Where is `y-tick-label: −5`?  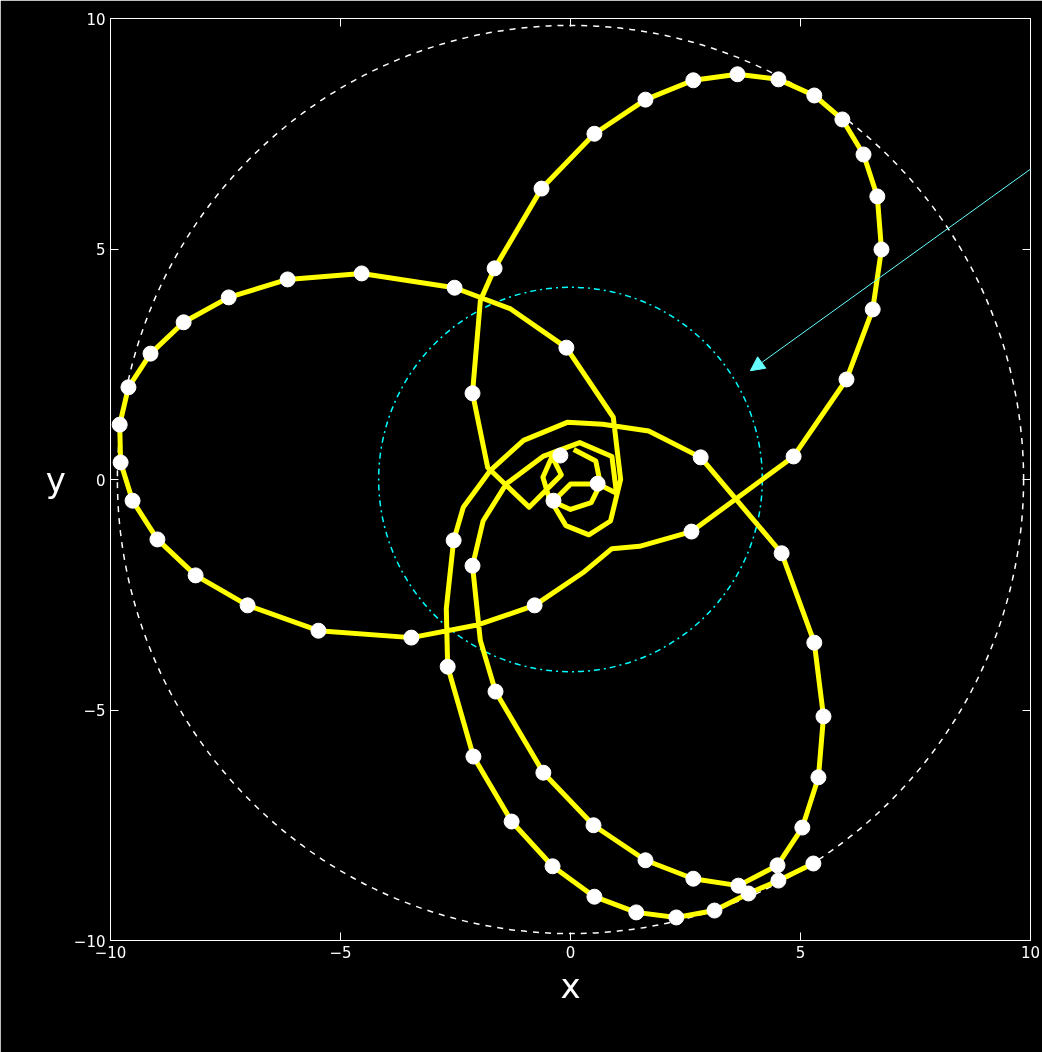
y-tick-label: −5 is located at coordinates (94, 711).